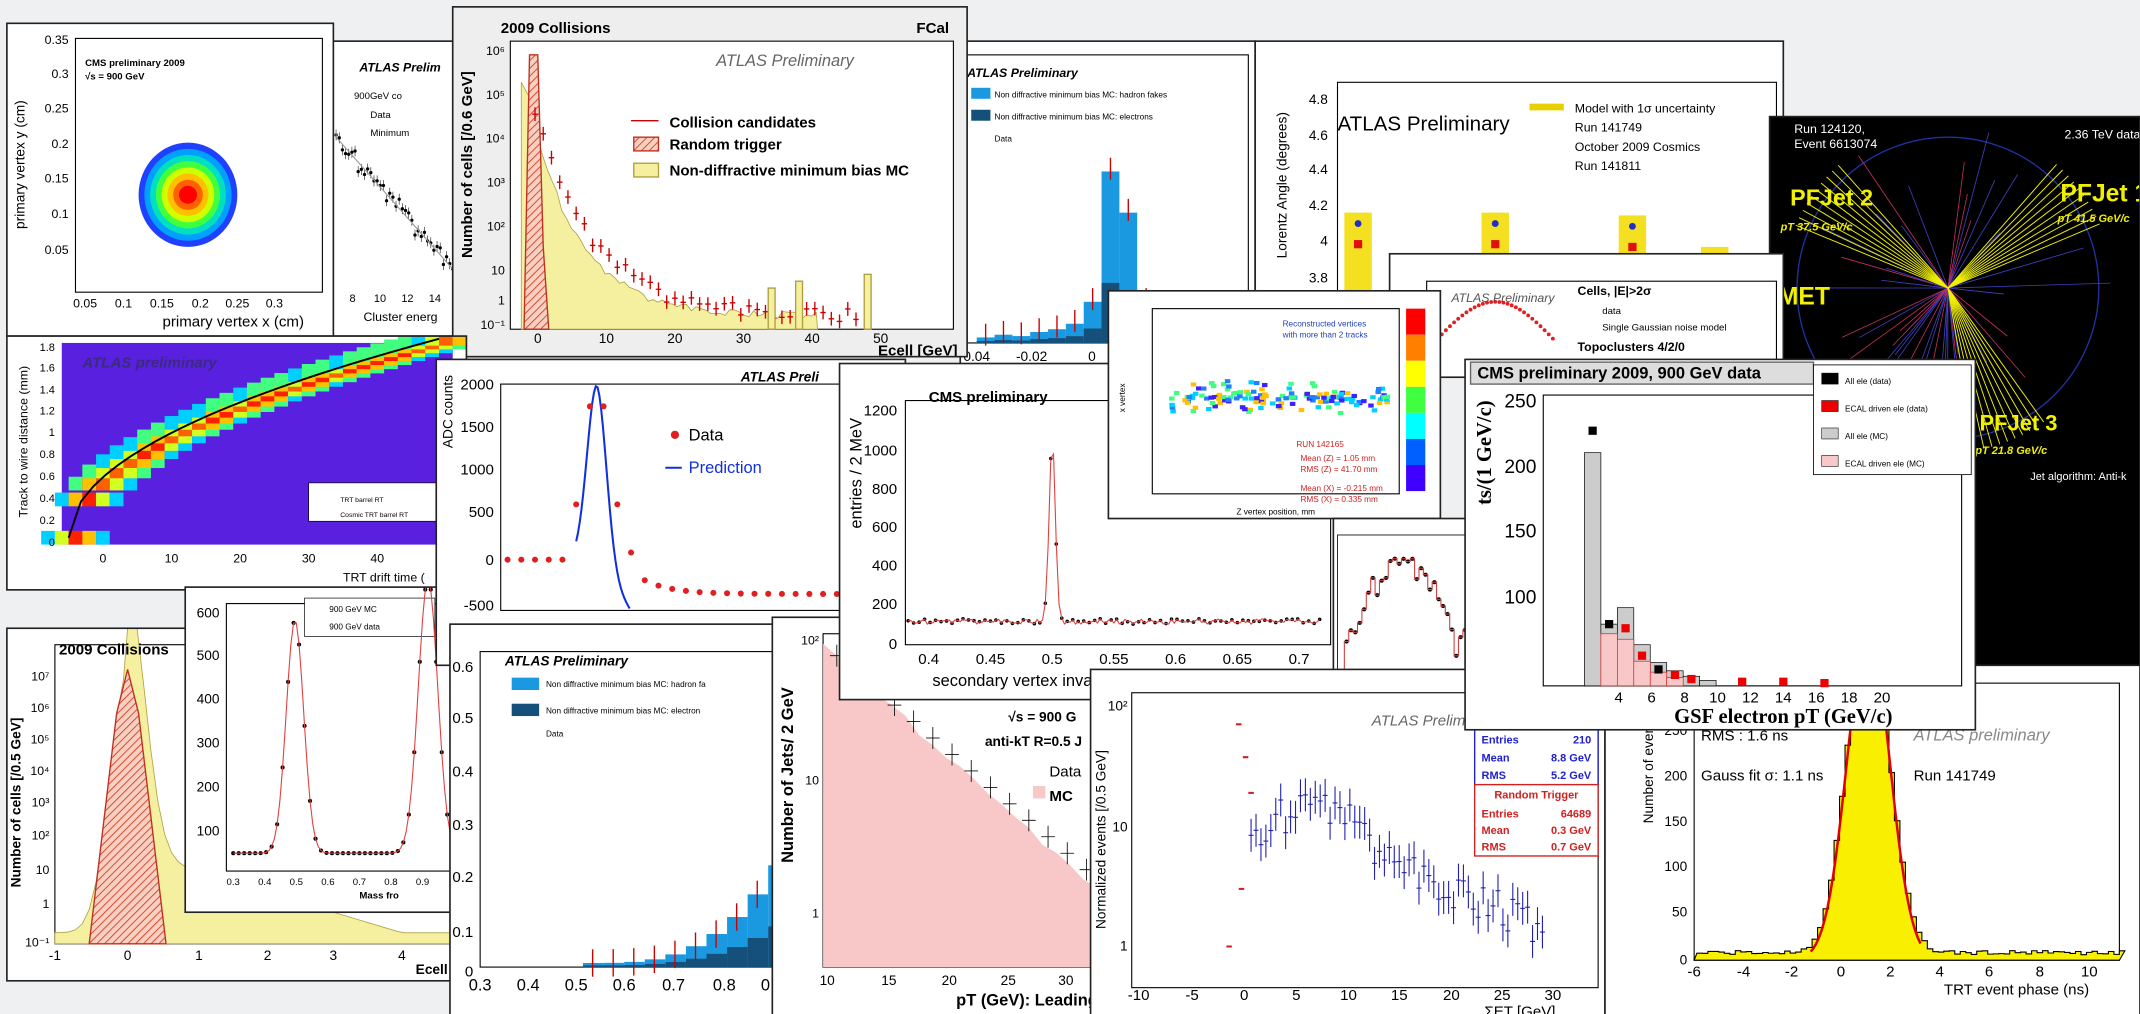 The width and height of the screenshot is (2140, 1014). What do you see at coordinates (23, 442) in the screenshot?
I see `label: Track to wire distance (mm)` at bounding box center [23, 442].